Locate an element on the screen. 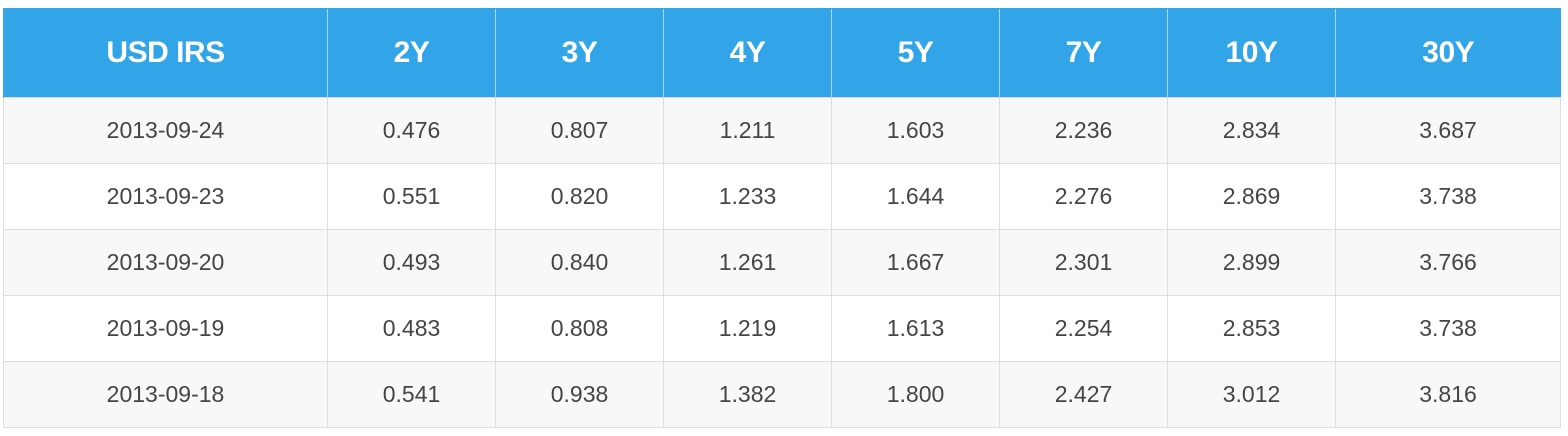  rate-cell: 1.382 is located at coordinates (747, 394).